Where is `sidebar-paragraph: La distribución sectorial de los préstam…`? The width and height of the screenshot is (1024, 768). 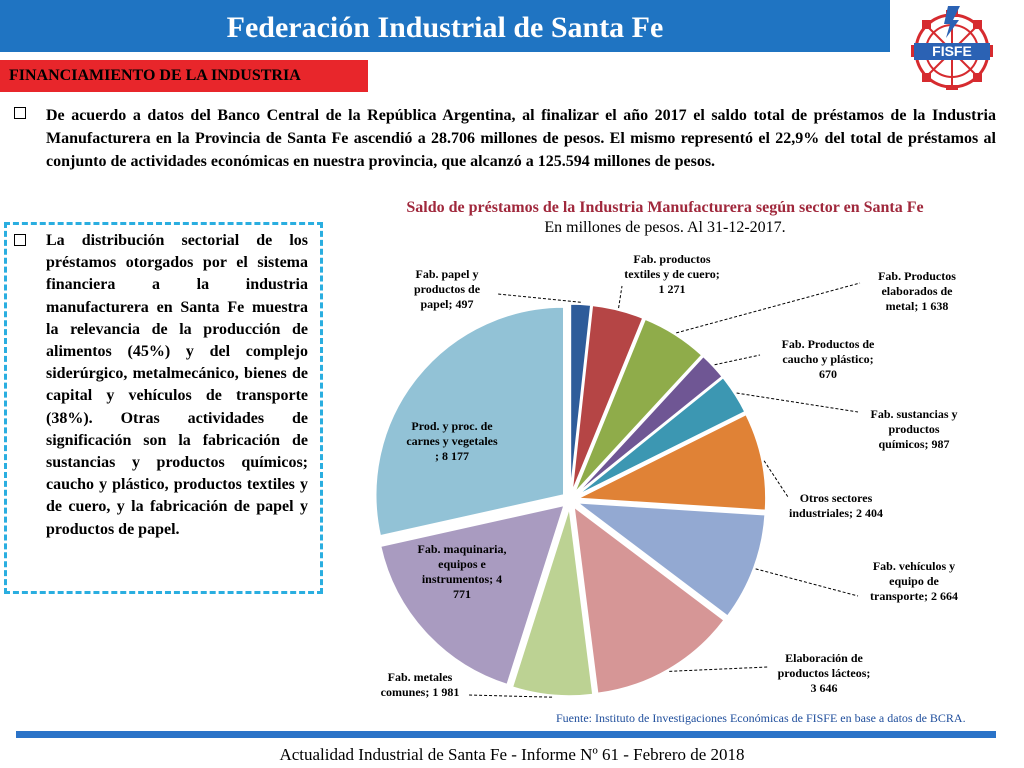 sidebar-paragraph: La distribución sectorial de los préstam… is located at coordinates (177, 385).